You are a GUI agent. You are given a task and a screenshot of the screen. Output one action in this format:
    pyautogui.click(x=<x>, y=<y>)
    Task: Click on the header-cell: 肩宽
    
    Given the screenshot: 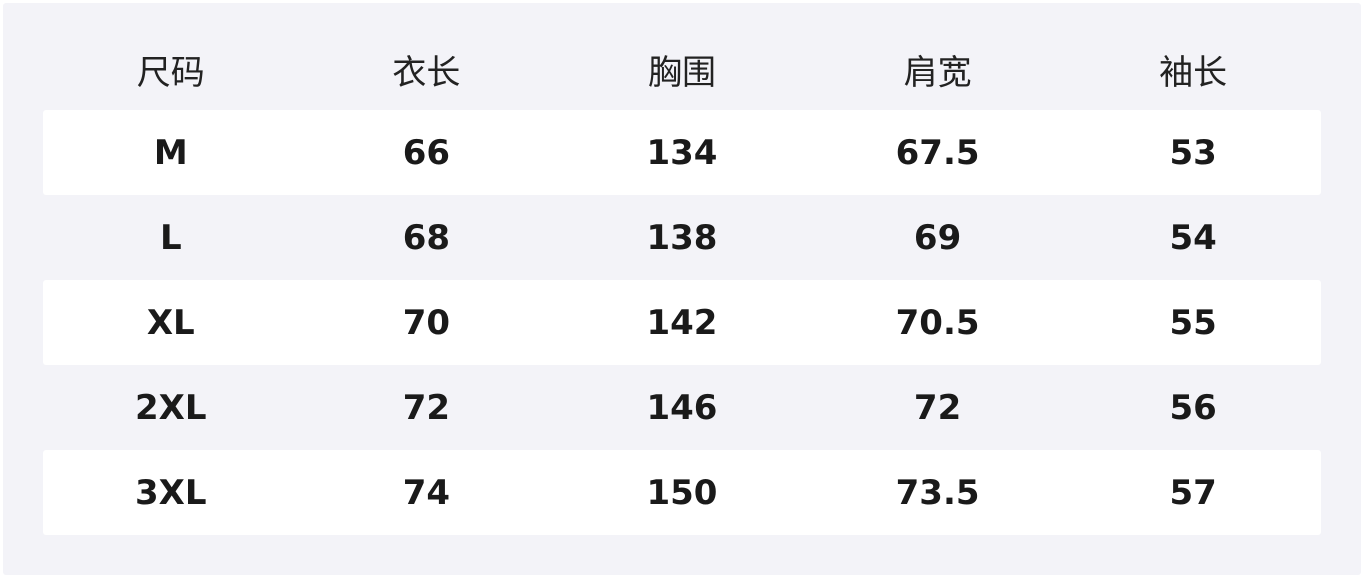 What is the action you would take?
    pyautogui.click(x=937, y=72)
    